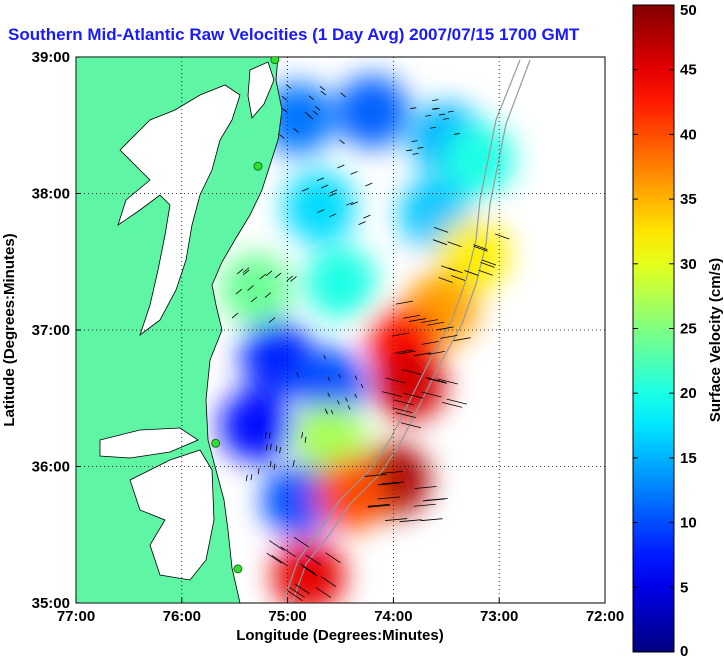 This screenshot has width=724, height=659. I want to click on y-tick-label: 39:00, so click(51, 57).